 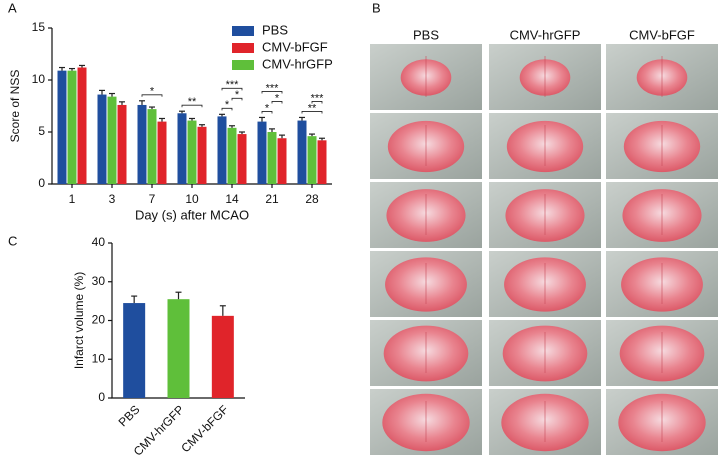 I want to click on legend-label: CMV-bFGF, so click(x=295, y=46).